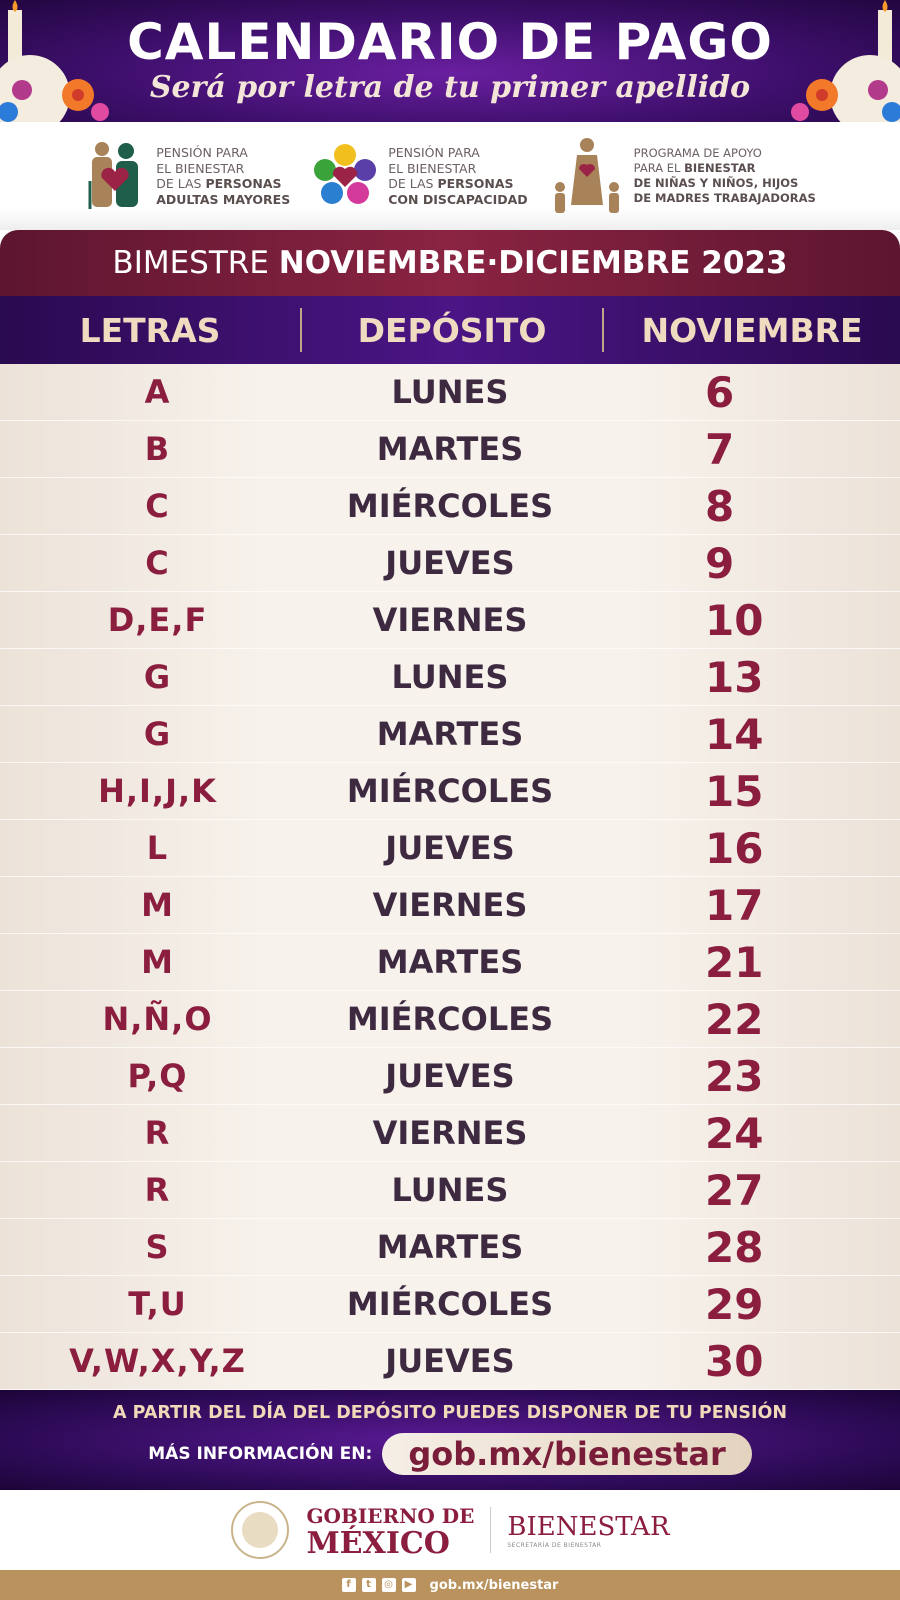  Describe the element at coordinates (202, 152) in the screenshot. I see `program-text: PENSIÓN PARA` at that location.